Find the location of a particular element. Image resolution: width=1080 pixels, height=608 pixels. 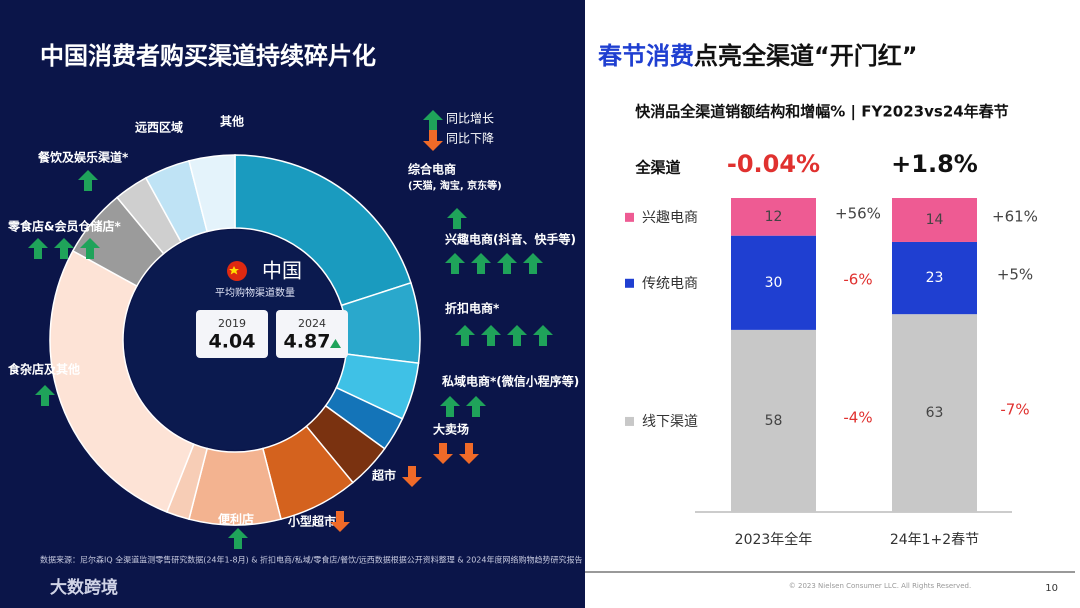

segment-label: 私域电商*(微信小程序等) is located at coordinates (510, 381).